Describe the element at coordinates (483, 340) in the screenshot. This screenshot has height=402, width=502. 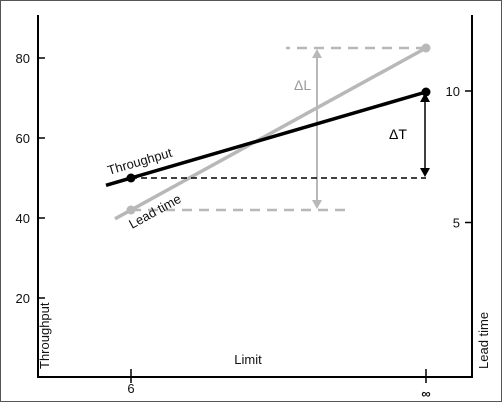
I see `y-axis-title-right: Lead time` at that location.